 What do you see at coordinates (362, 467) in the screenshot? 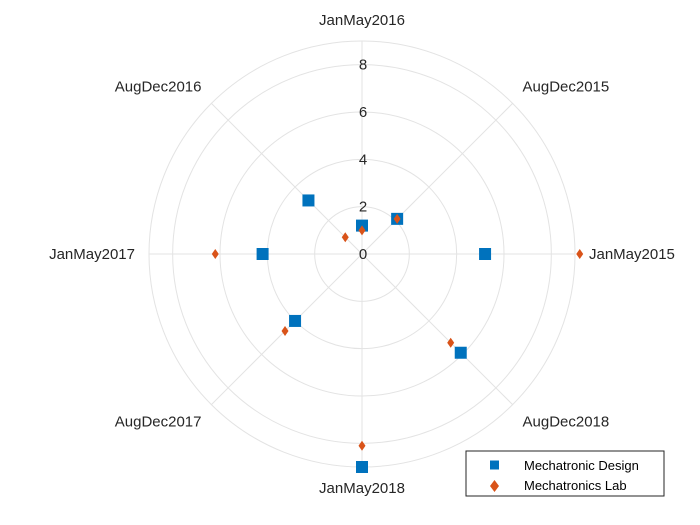
I see `data-point-mechatronic-design-janmay2018` at bounding box center [362, 467].